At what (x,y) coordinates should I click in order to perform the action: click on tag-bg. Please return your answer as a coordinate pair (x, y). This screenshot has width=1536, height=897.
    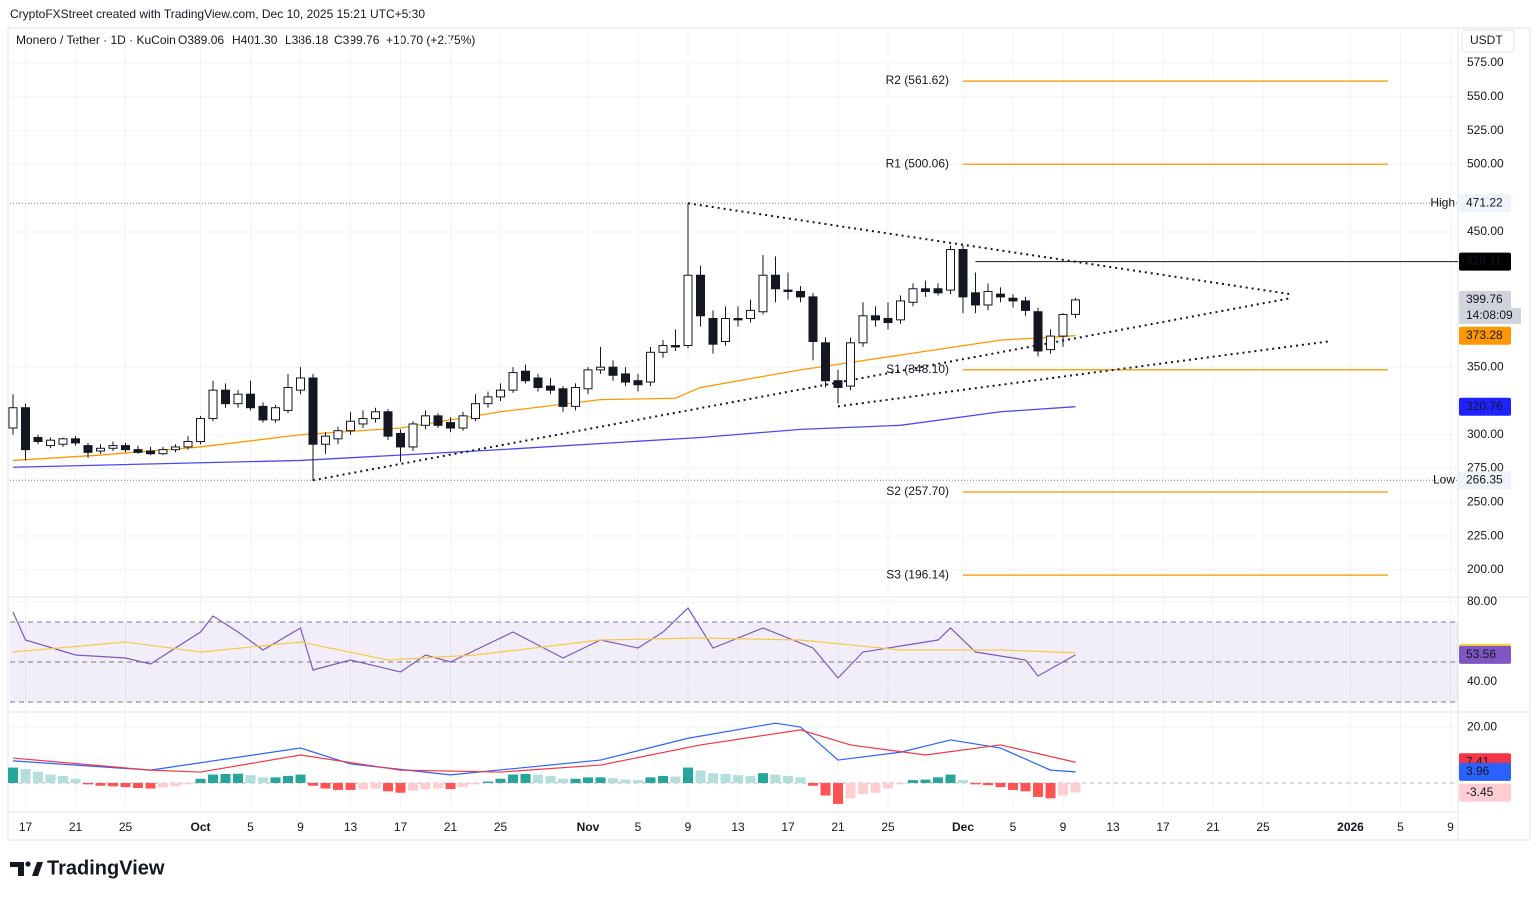
    Looking at the image, I should click on (1490, 315).